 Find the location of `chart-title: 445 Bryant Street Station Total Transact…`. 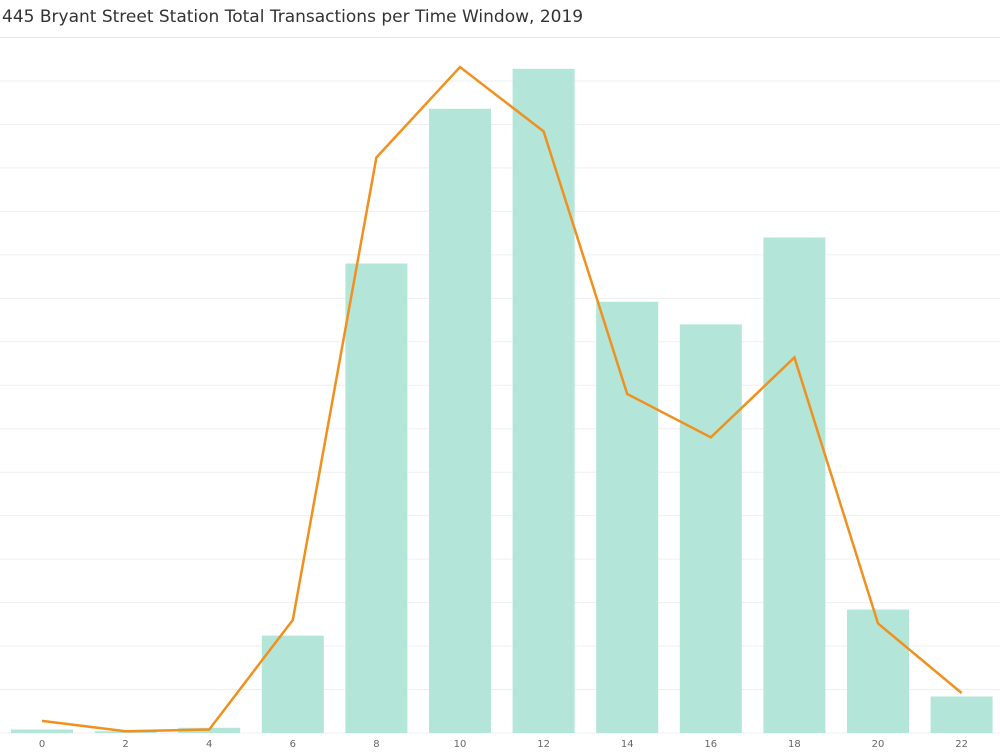

chart-title: 445 Bryant Street Station Total Transact… is located at coordinates (293, 17).